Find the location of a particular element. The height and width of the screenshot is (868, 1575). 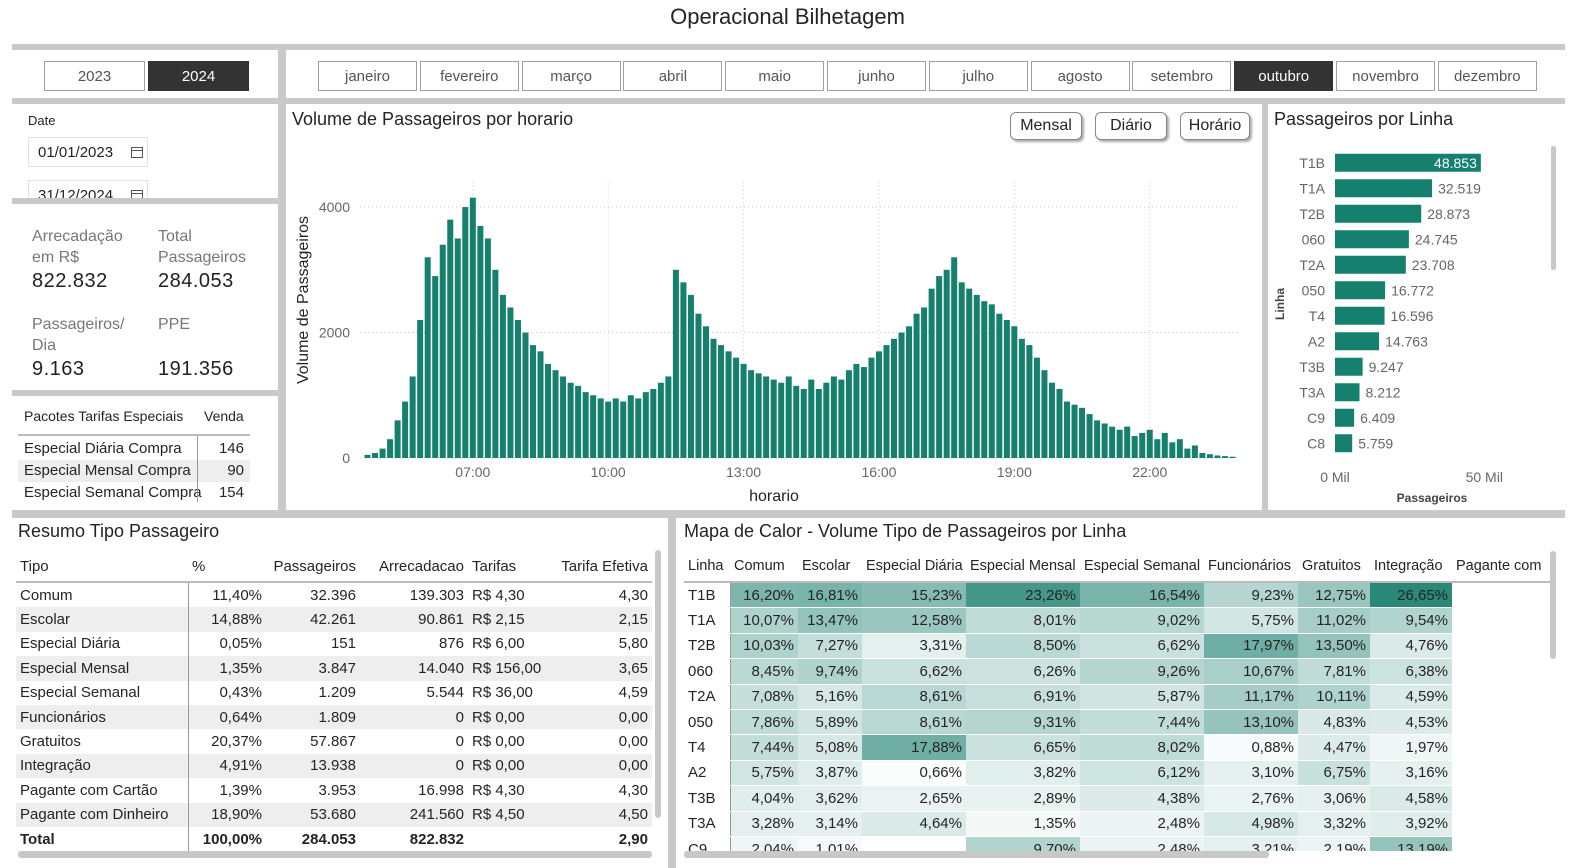

year-button: 2023 is located at coordinates (94, 76).